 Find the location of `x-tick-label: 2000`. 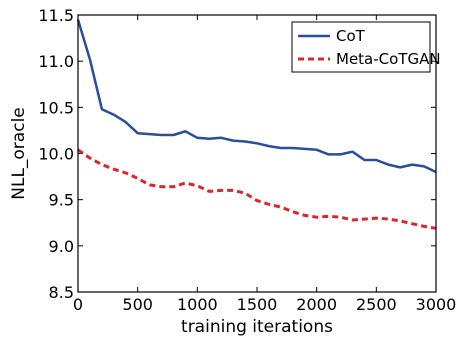

x-tick-label: 2000 is located at coordinates (316, 304).